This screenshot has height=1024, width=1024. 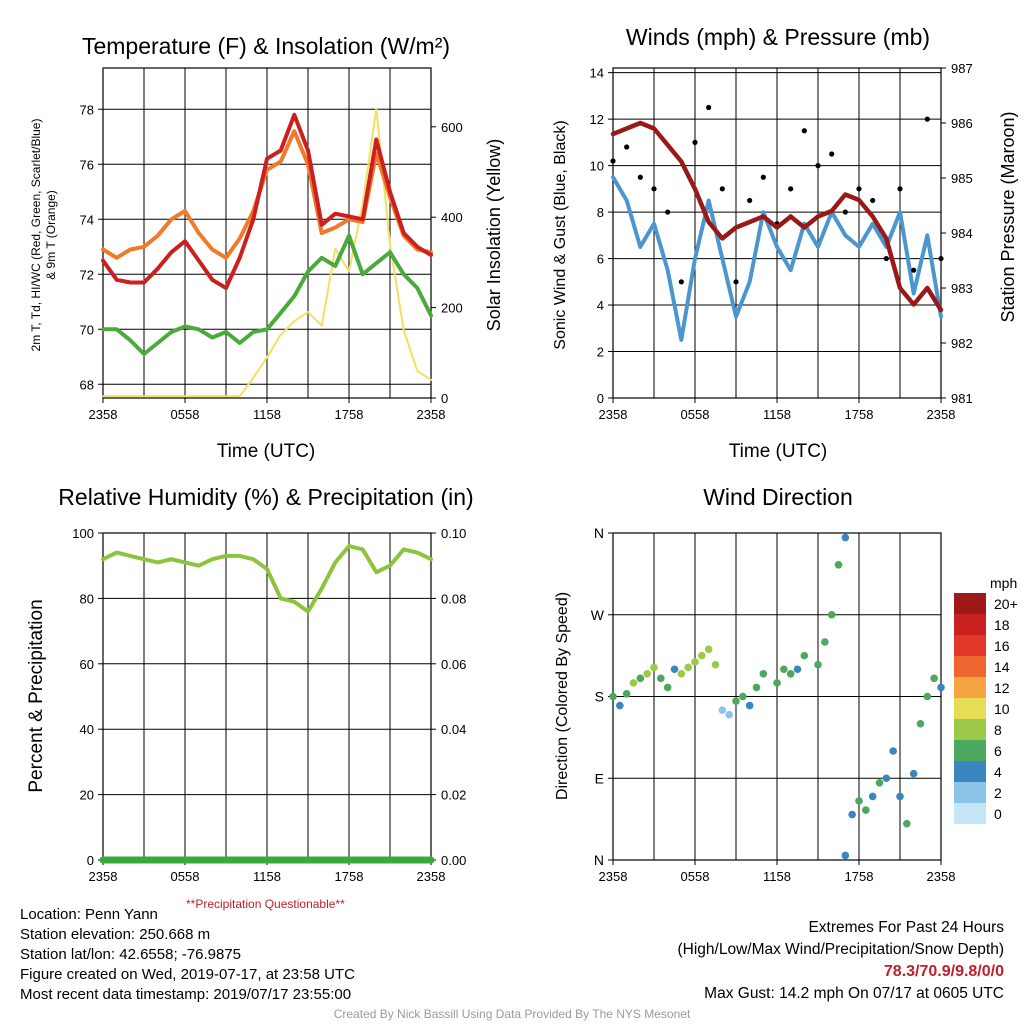 What do you see at coordinates (1002, 688) in the screenshot?
I see `legend-label: 12` at bounding box center [1002, 688].